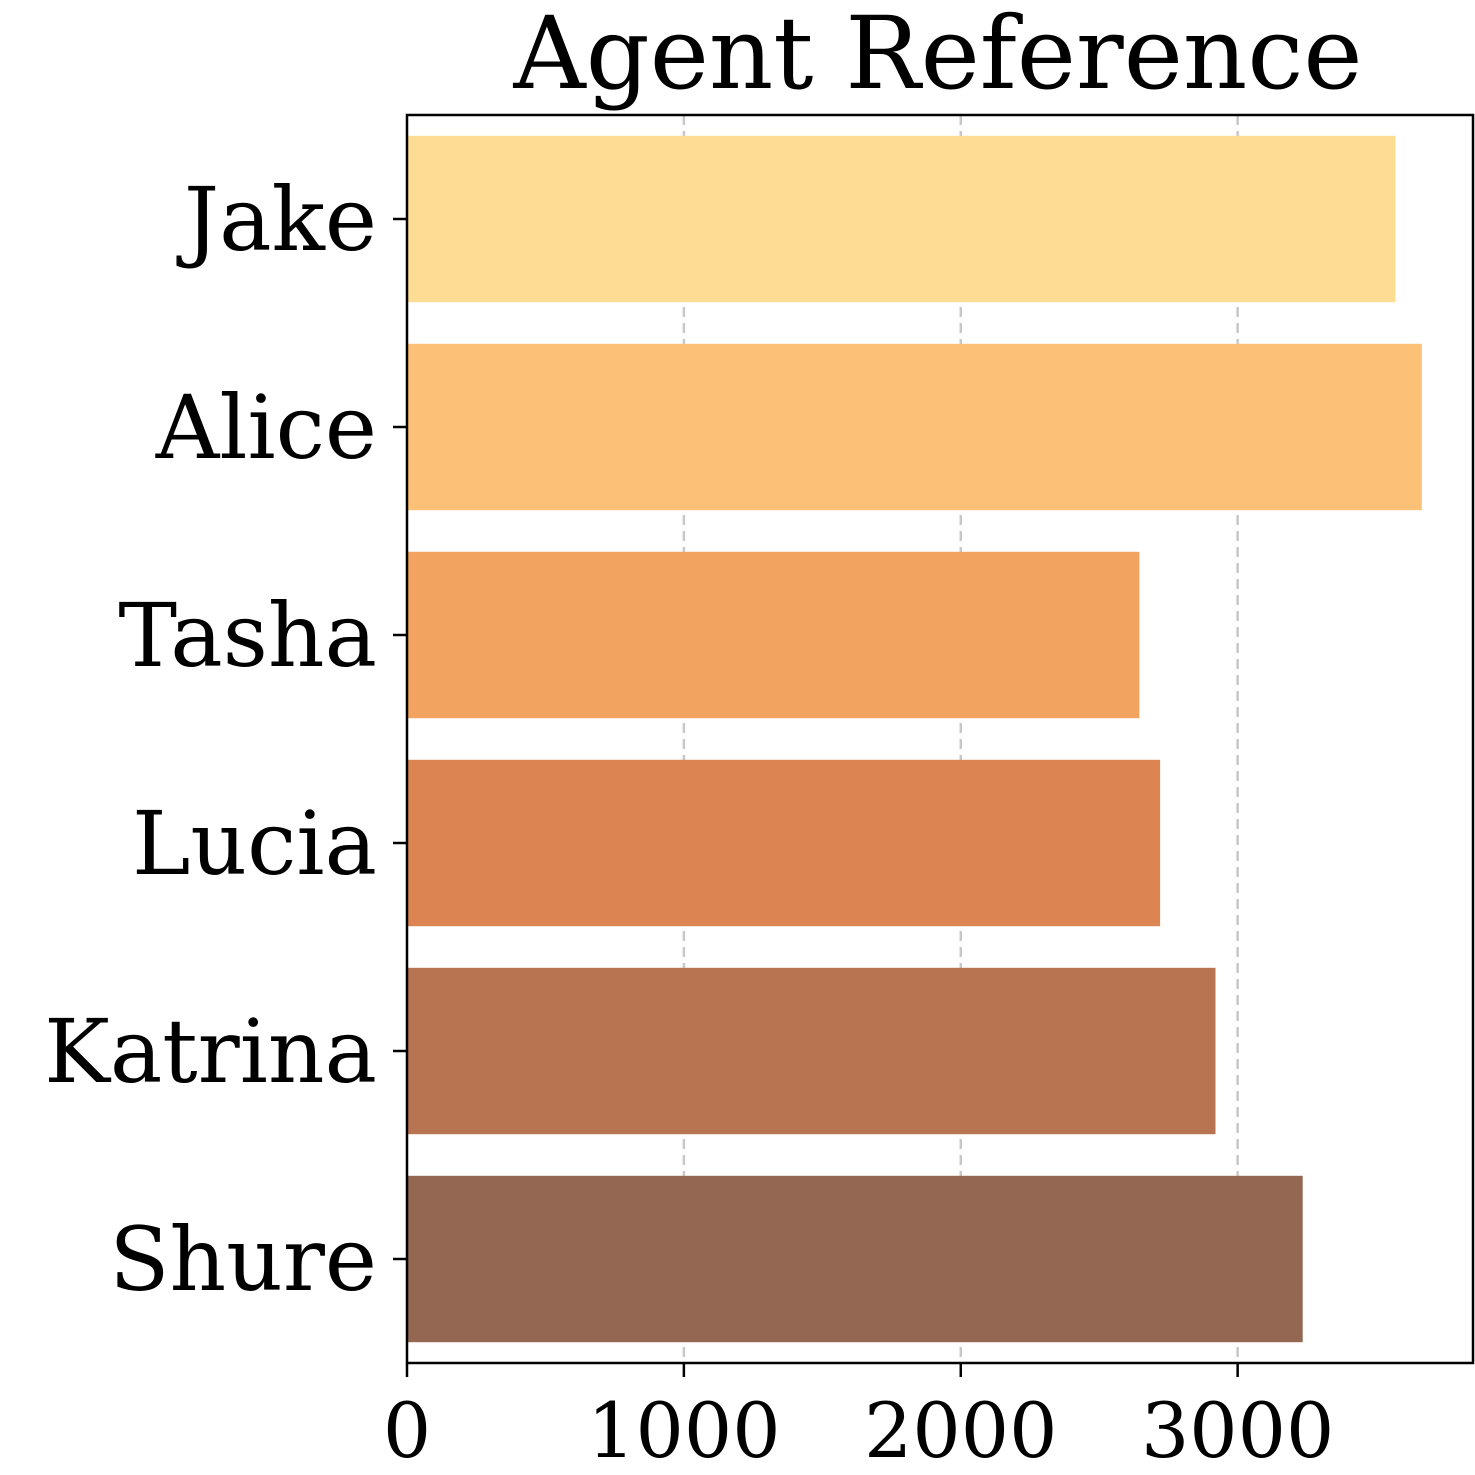 The height and width of the screenshot is (1475, 1475). I want to click on y-tick-label: Alice, so click(266, 427).